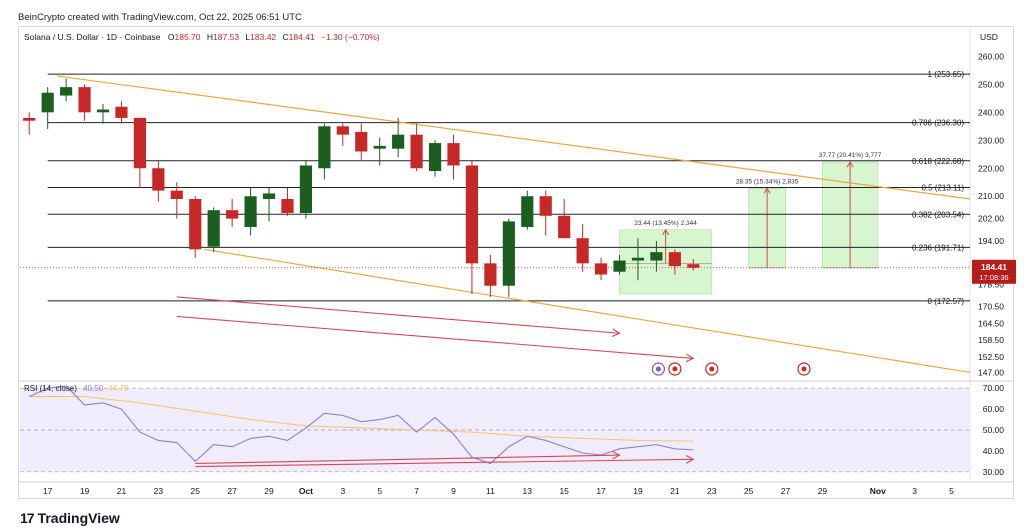 This screenshot has width=1024, height=531. What do you see at coordinates (658, 369) in the screenshot?
I see `lightning-event-icon-dot` at bounding box center [658, 369].